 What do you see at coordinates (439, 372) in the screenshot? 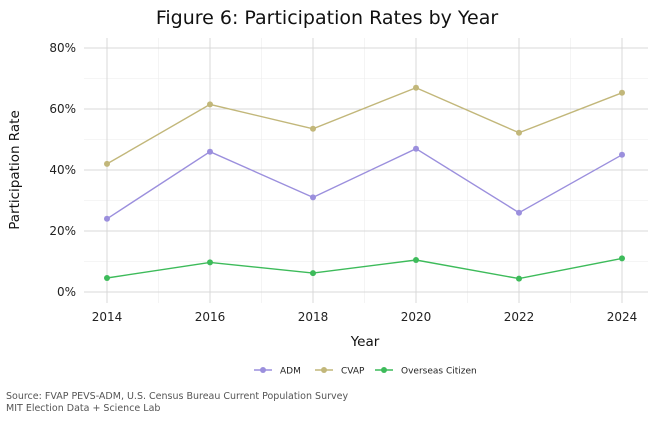
I see `legend-label-overseas-citizen: Overseas Citizen` at bounding box center [439, 372].